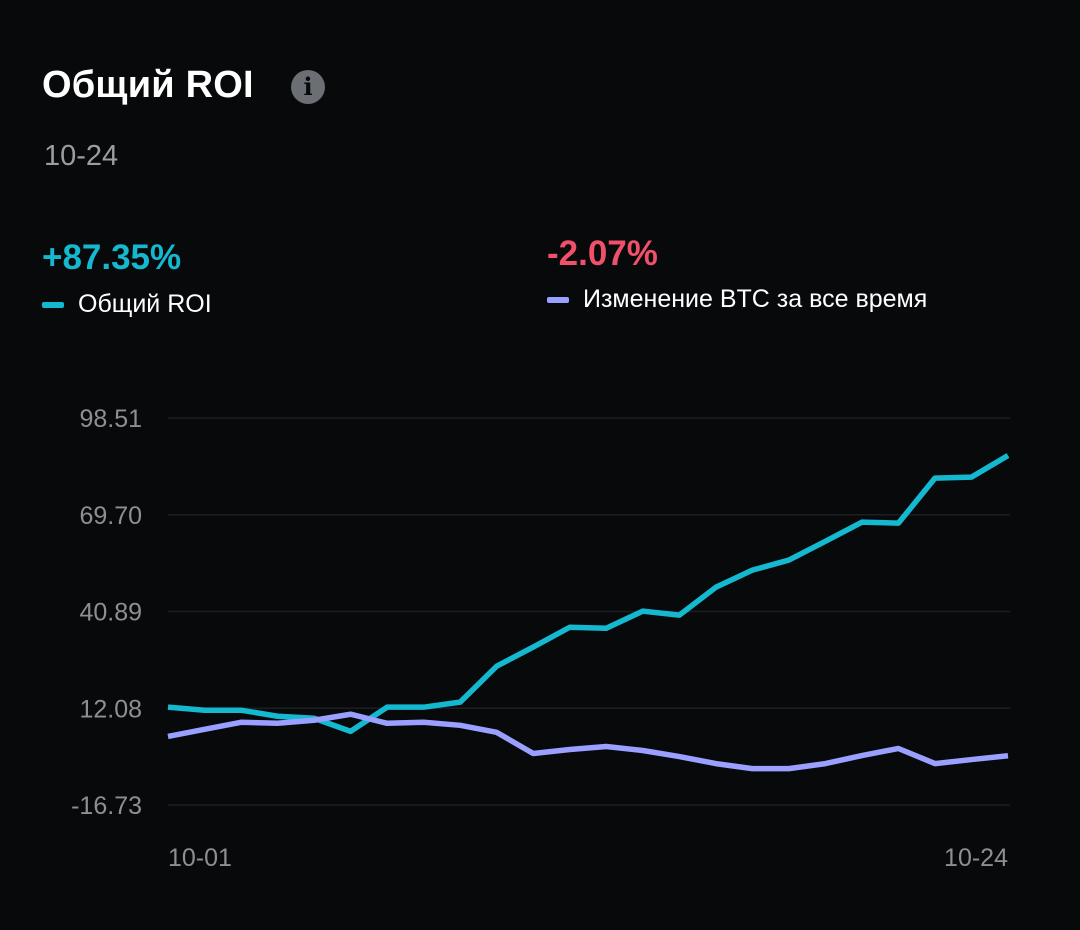  What do you see at coordinates (558, 299) in the screenshot?
I see `btc-legend-swatch` at bounding box center [558, 299].